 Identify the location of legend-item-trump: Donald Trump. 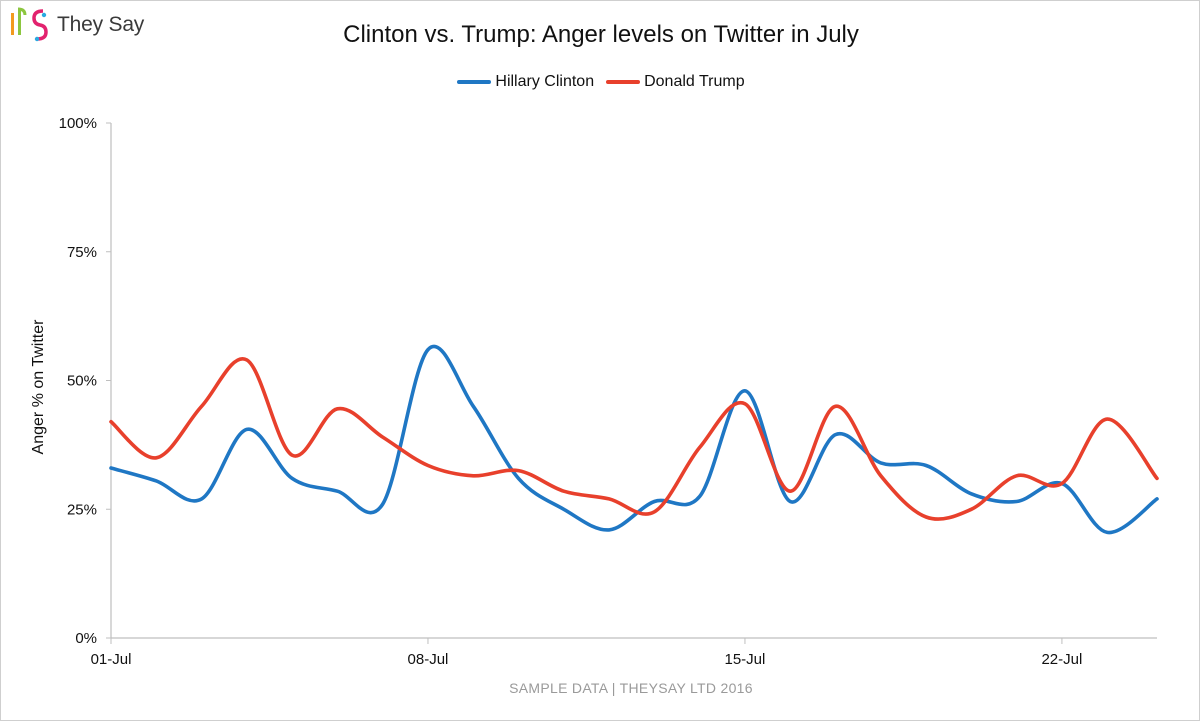
(675, 82).